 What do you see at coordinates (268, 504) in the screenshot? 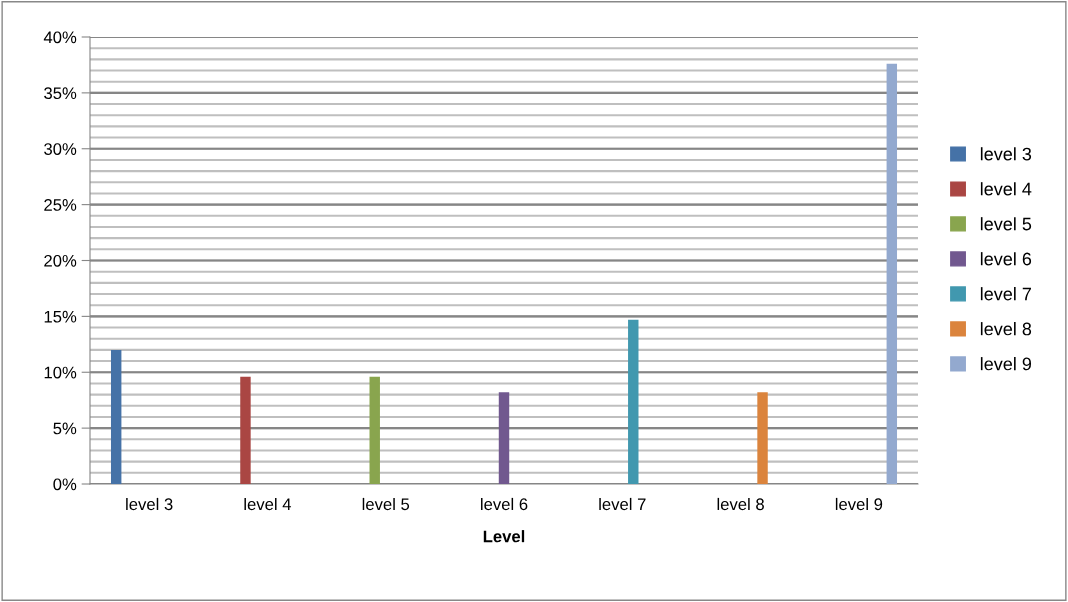
I see `x-tick-label: level 4` at bounding box center [268, 504].